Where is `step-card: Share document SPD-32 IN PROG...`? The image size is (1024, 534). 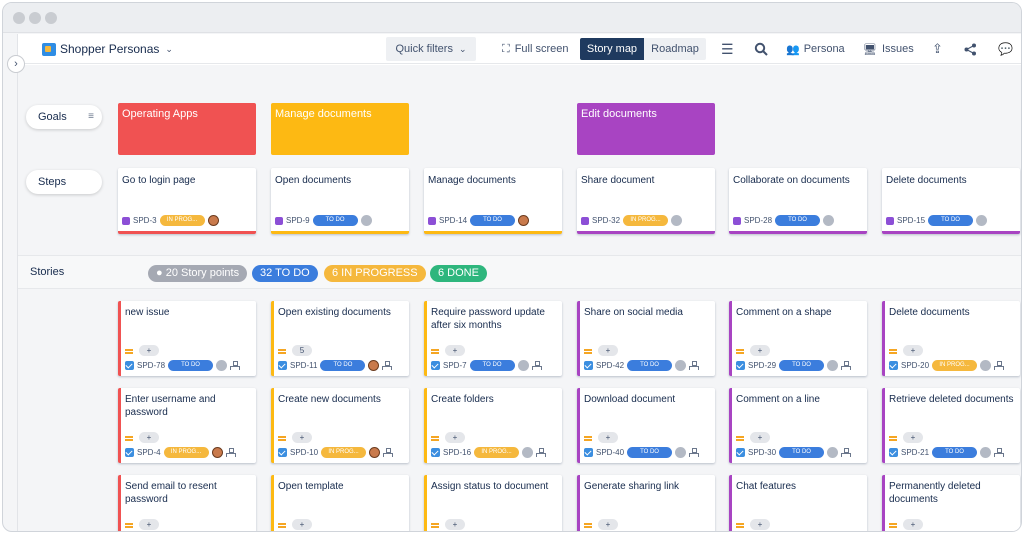
step-card: Share document SPD-32 IN PROG... is located at coordinates (646, 201).